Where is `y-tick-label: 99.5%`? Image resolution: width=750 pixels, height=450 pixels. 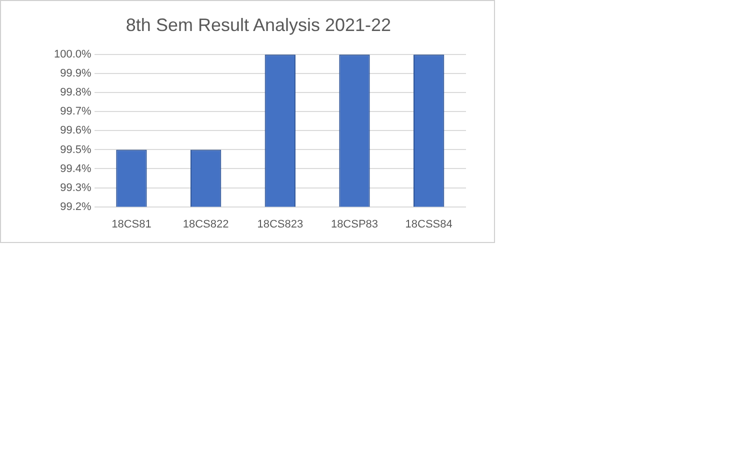 y-tick-label: 99.5% is located at coordinates (76, 150).